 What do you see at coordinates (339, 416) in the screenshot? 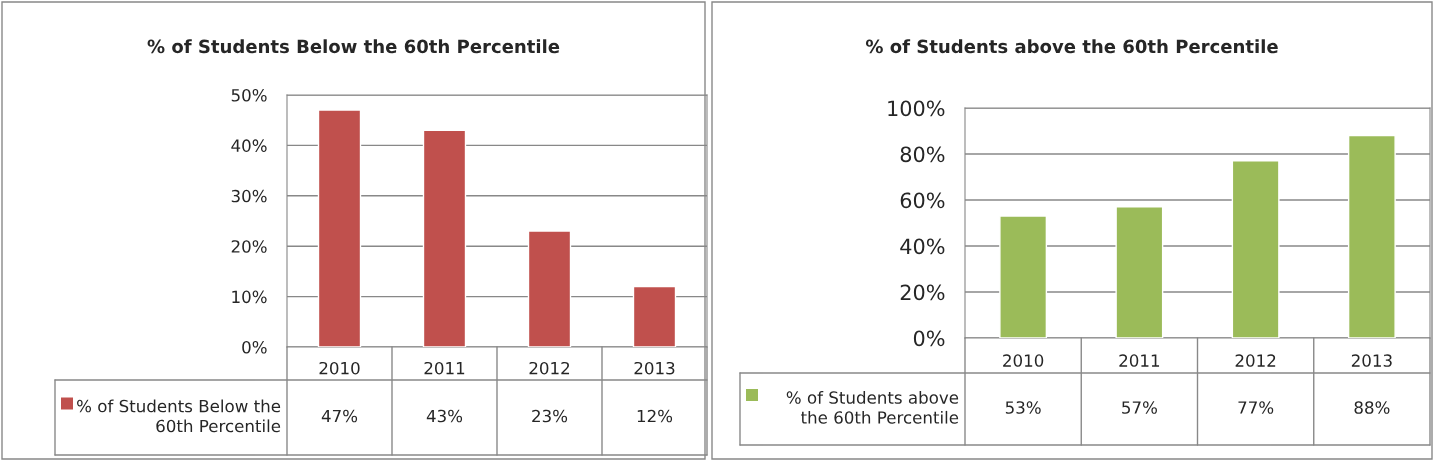
I see `data-label: 47%` at bounding box center [339, 416].